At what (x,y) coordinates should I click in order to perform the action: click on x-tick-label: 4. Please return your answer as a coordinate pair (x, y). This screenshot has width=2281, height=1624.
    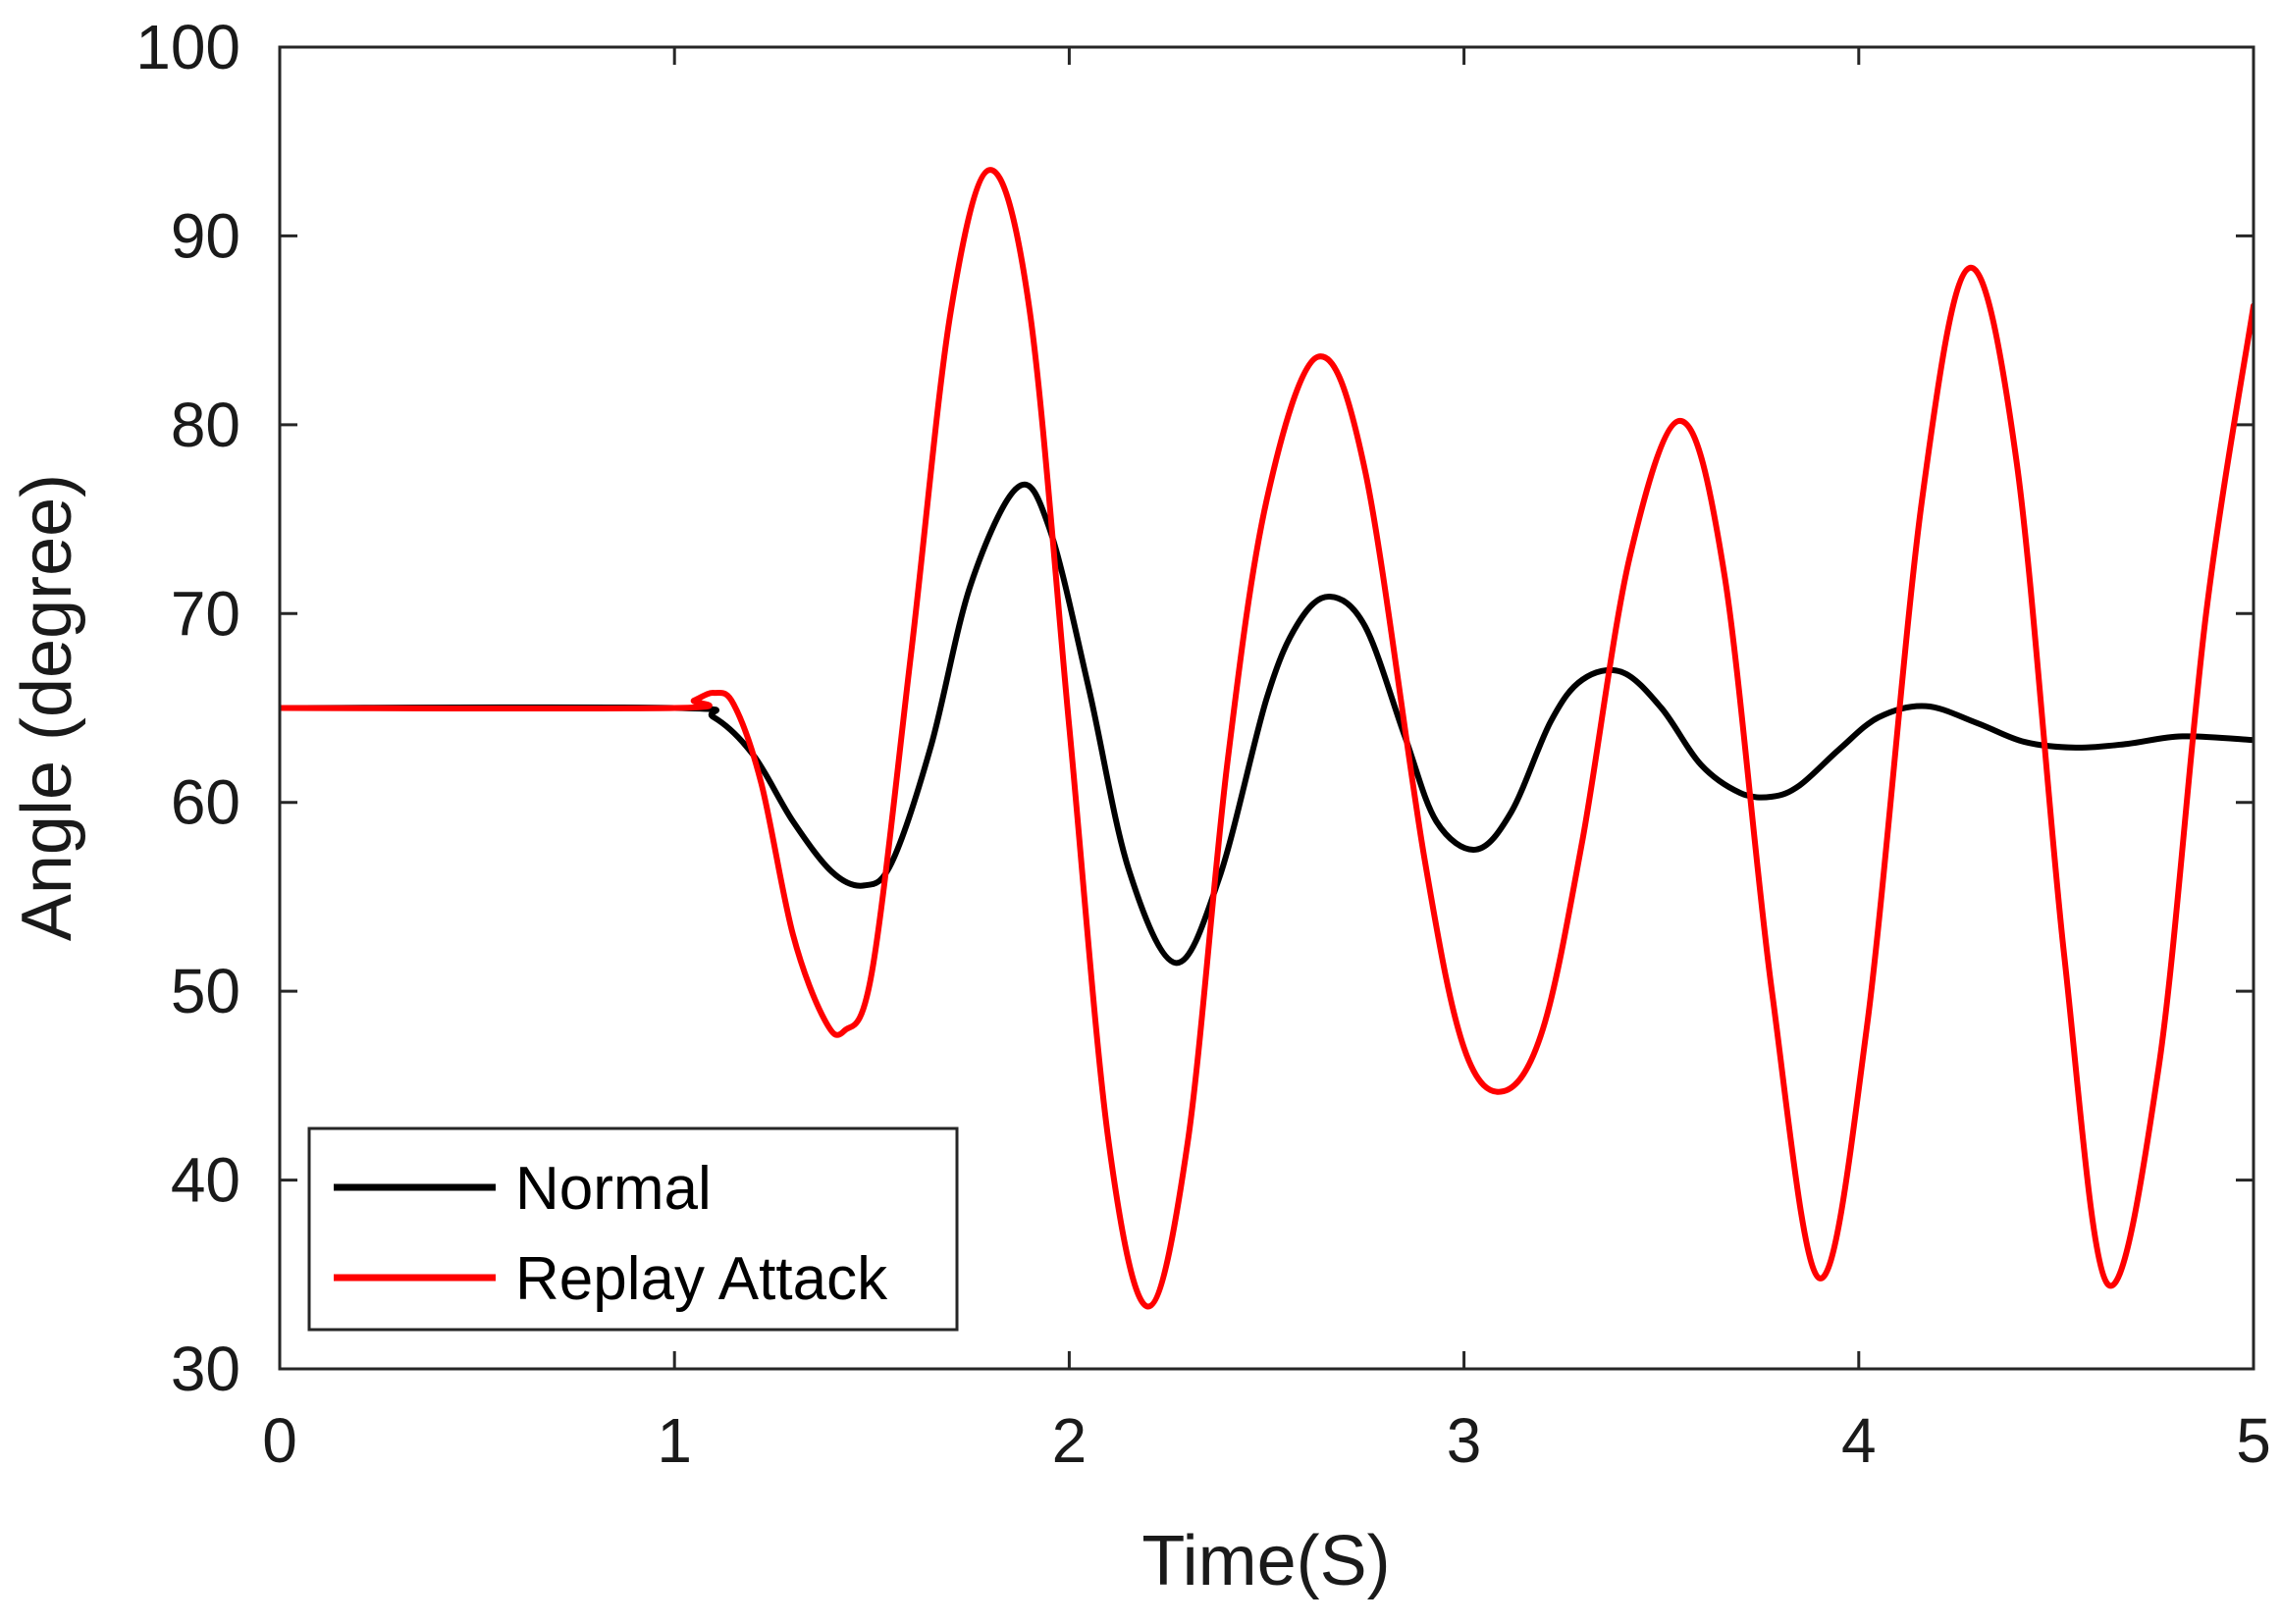
    Looking at the image, I should click on (1859, 1440).